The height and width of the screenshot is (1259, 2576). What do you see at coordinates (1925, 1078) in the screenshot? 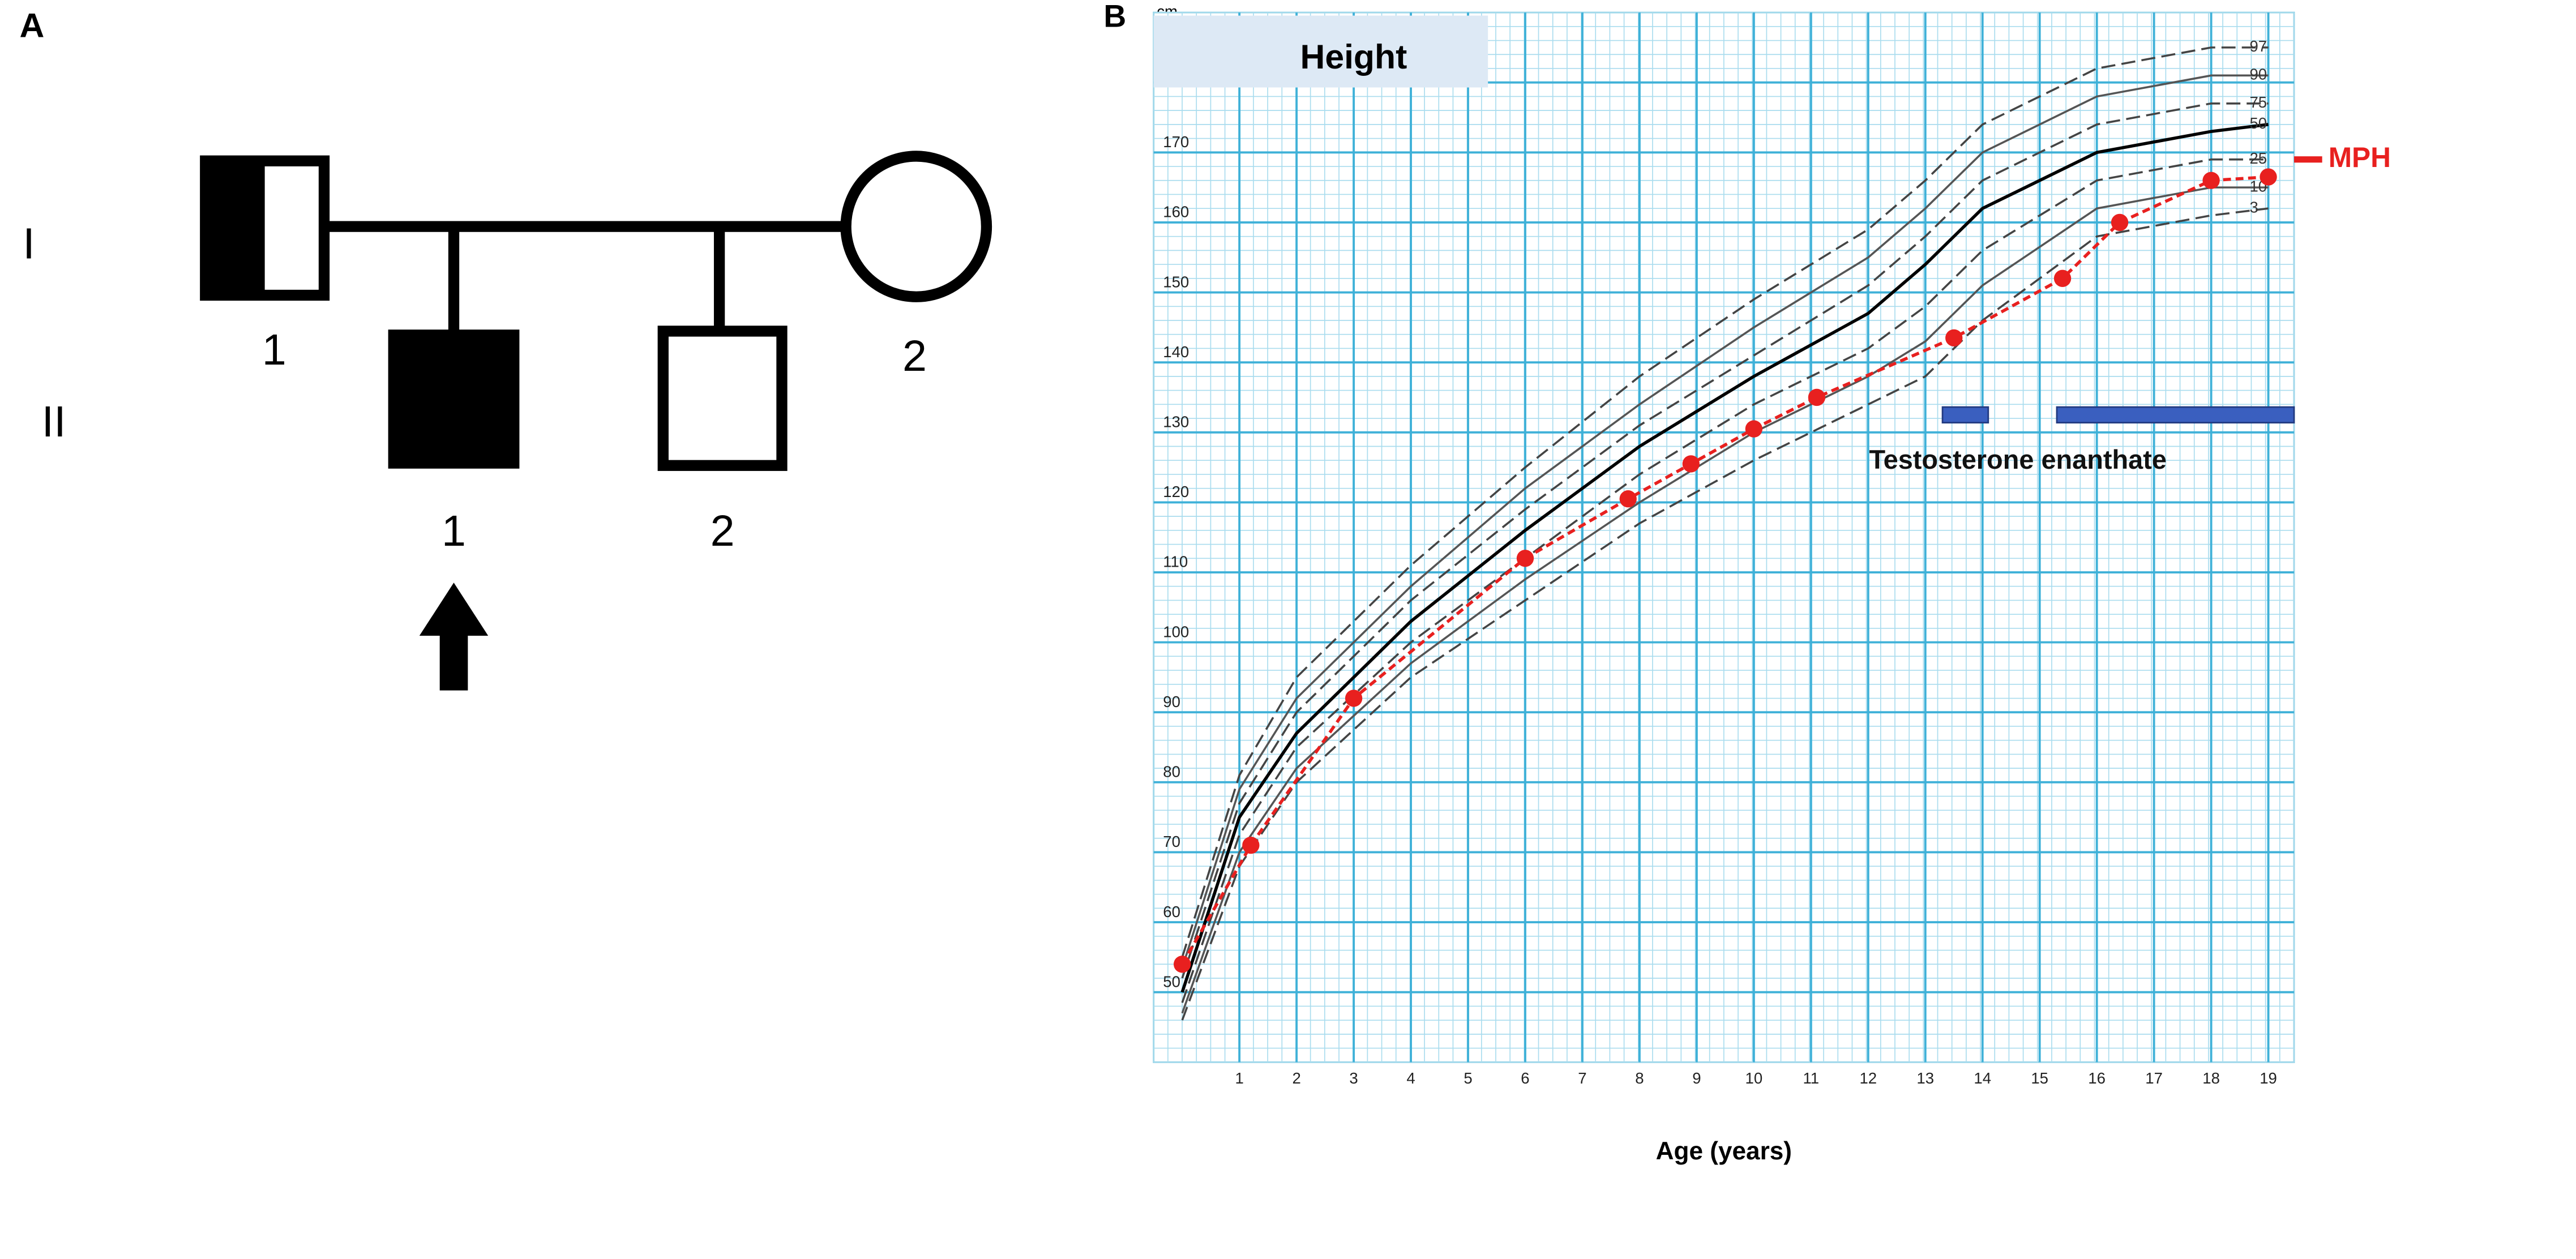
I see `x-tick-label: 13` at bounding box center [1925, 1078].